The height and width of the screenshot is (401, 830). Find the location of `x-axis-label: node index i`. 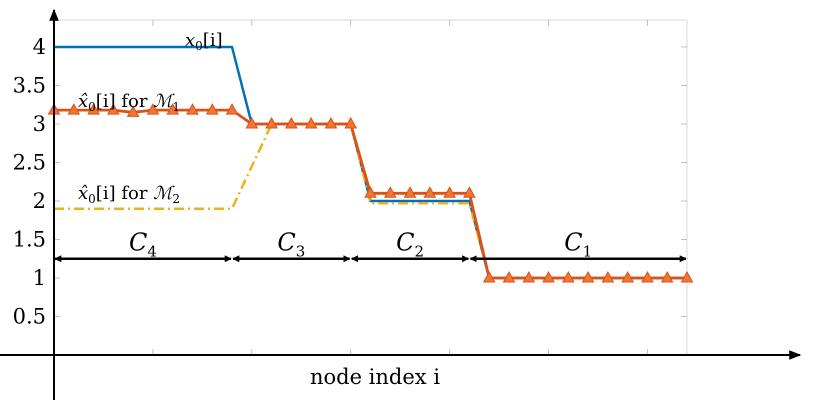

x-axis-label: node index i is located at coordinates (375, 377).